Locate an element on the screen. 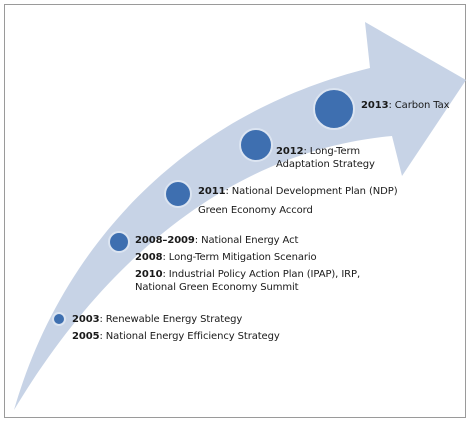  milestone-year: 2011 is located at coordinates (212, 191).